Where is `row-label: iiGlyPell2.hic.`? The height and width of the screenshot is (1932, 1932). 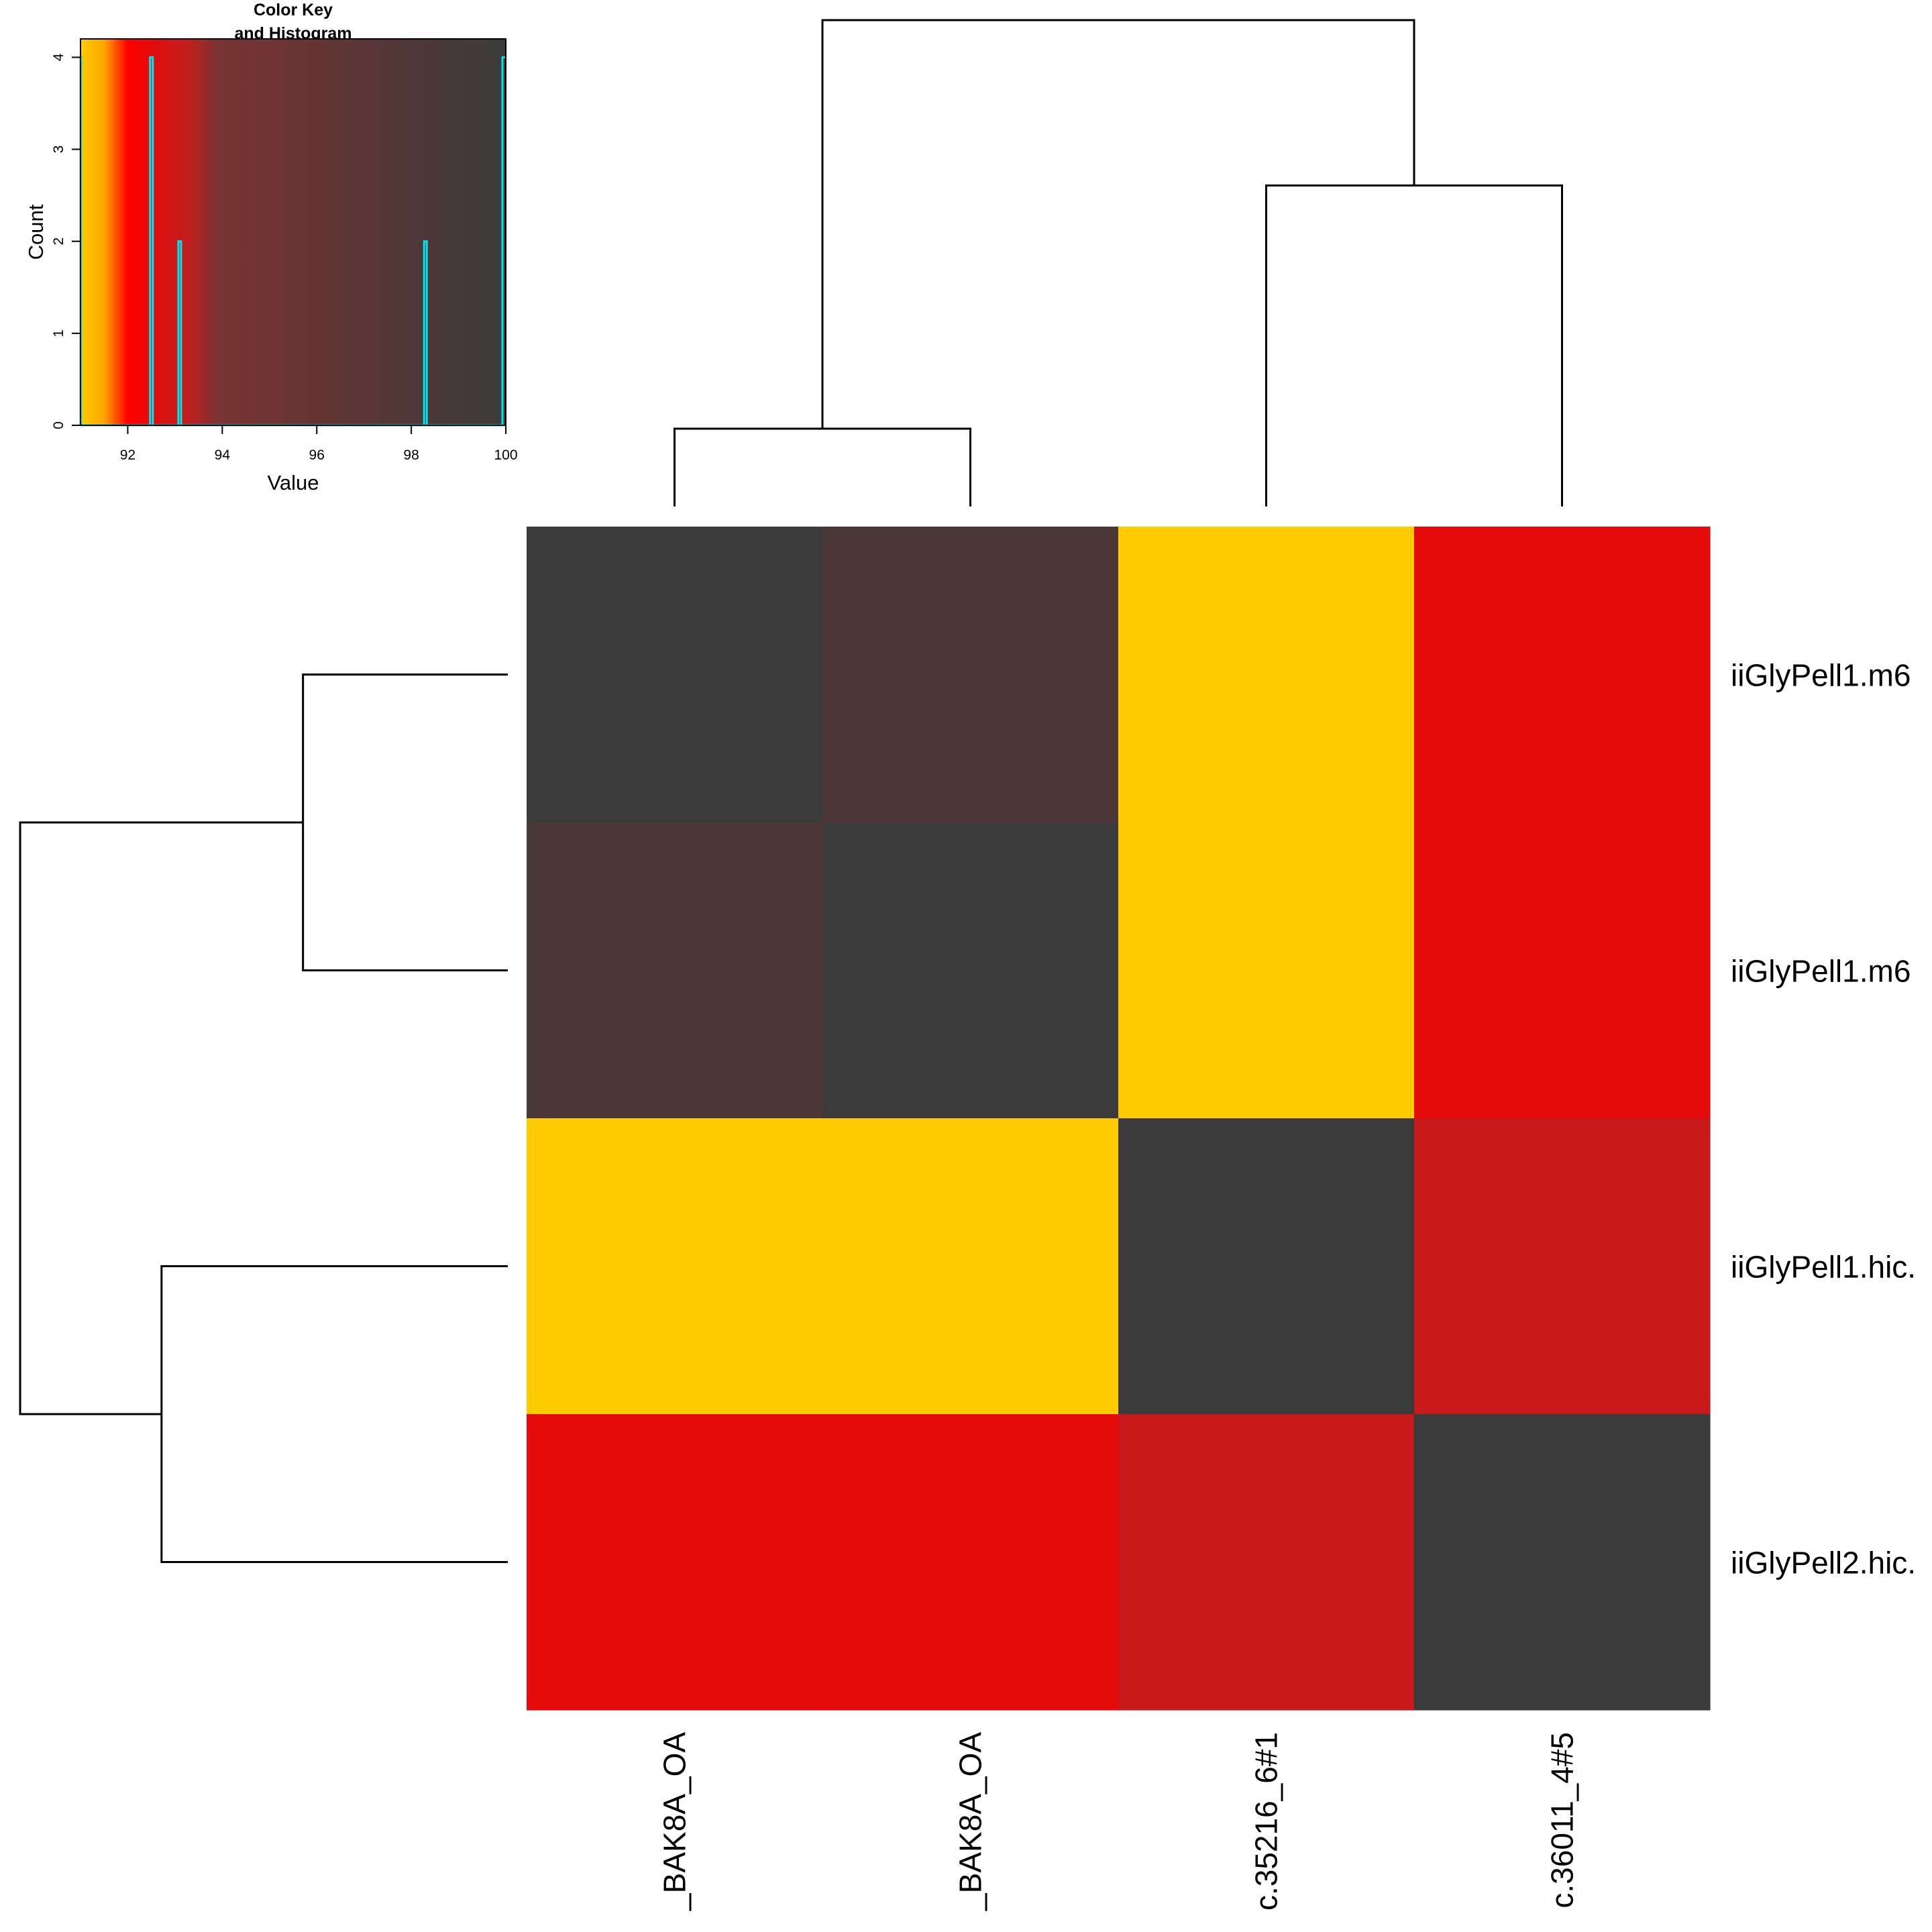 row-label: iiGlyPell2.hic. is located at coordinates (1823, 1563).